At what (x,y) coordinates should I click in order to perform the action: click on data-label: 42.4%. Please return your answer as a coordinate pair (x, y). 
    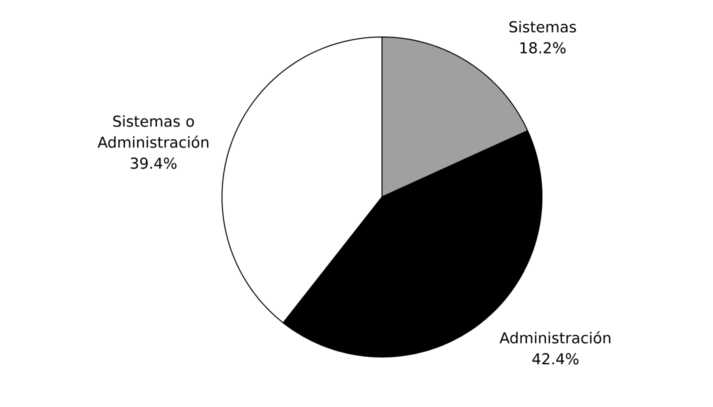
    Looking at the image, I should click on (555, 358).